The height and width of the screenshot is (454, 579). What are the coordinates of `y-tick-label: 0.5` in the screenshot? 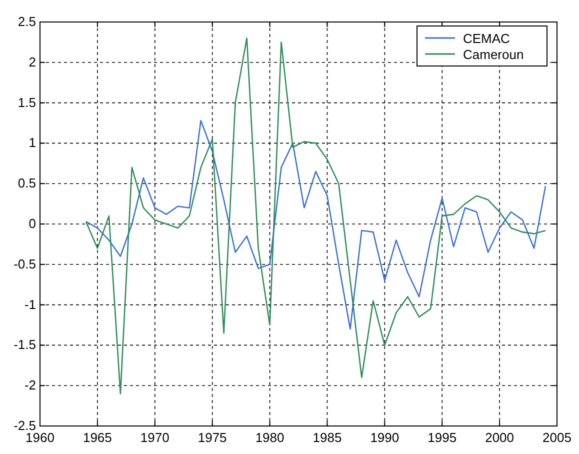 It's located at (27, 183).